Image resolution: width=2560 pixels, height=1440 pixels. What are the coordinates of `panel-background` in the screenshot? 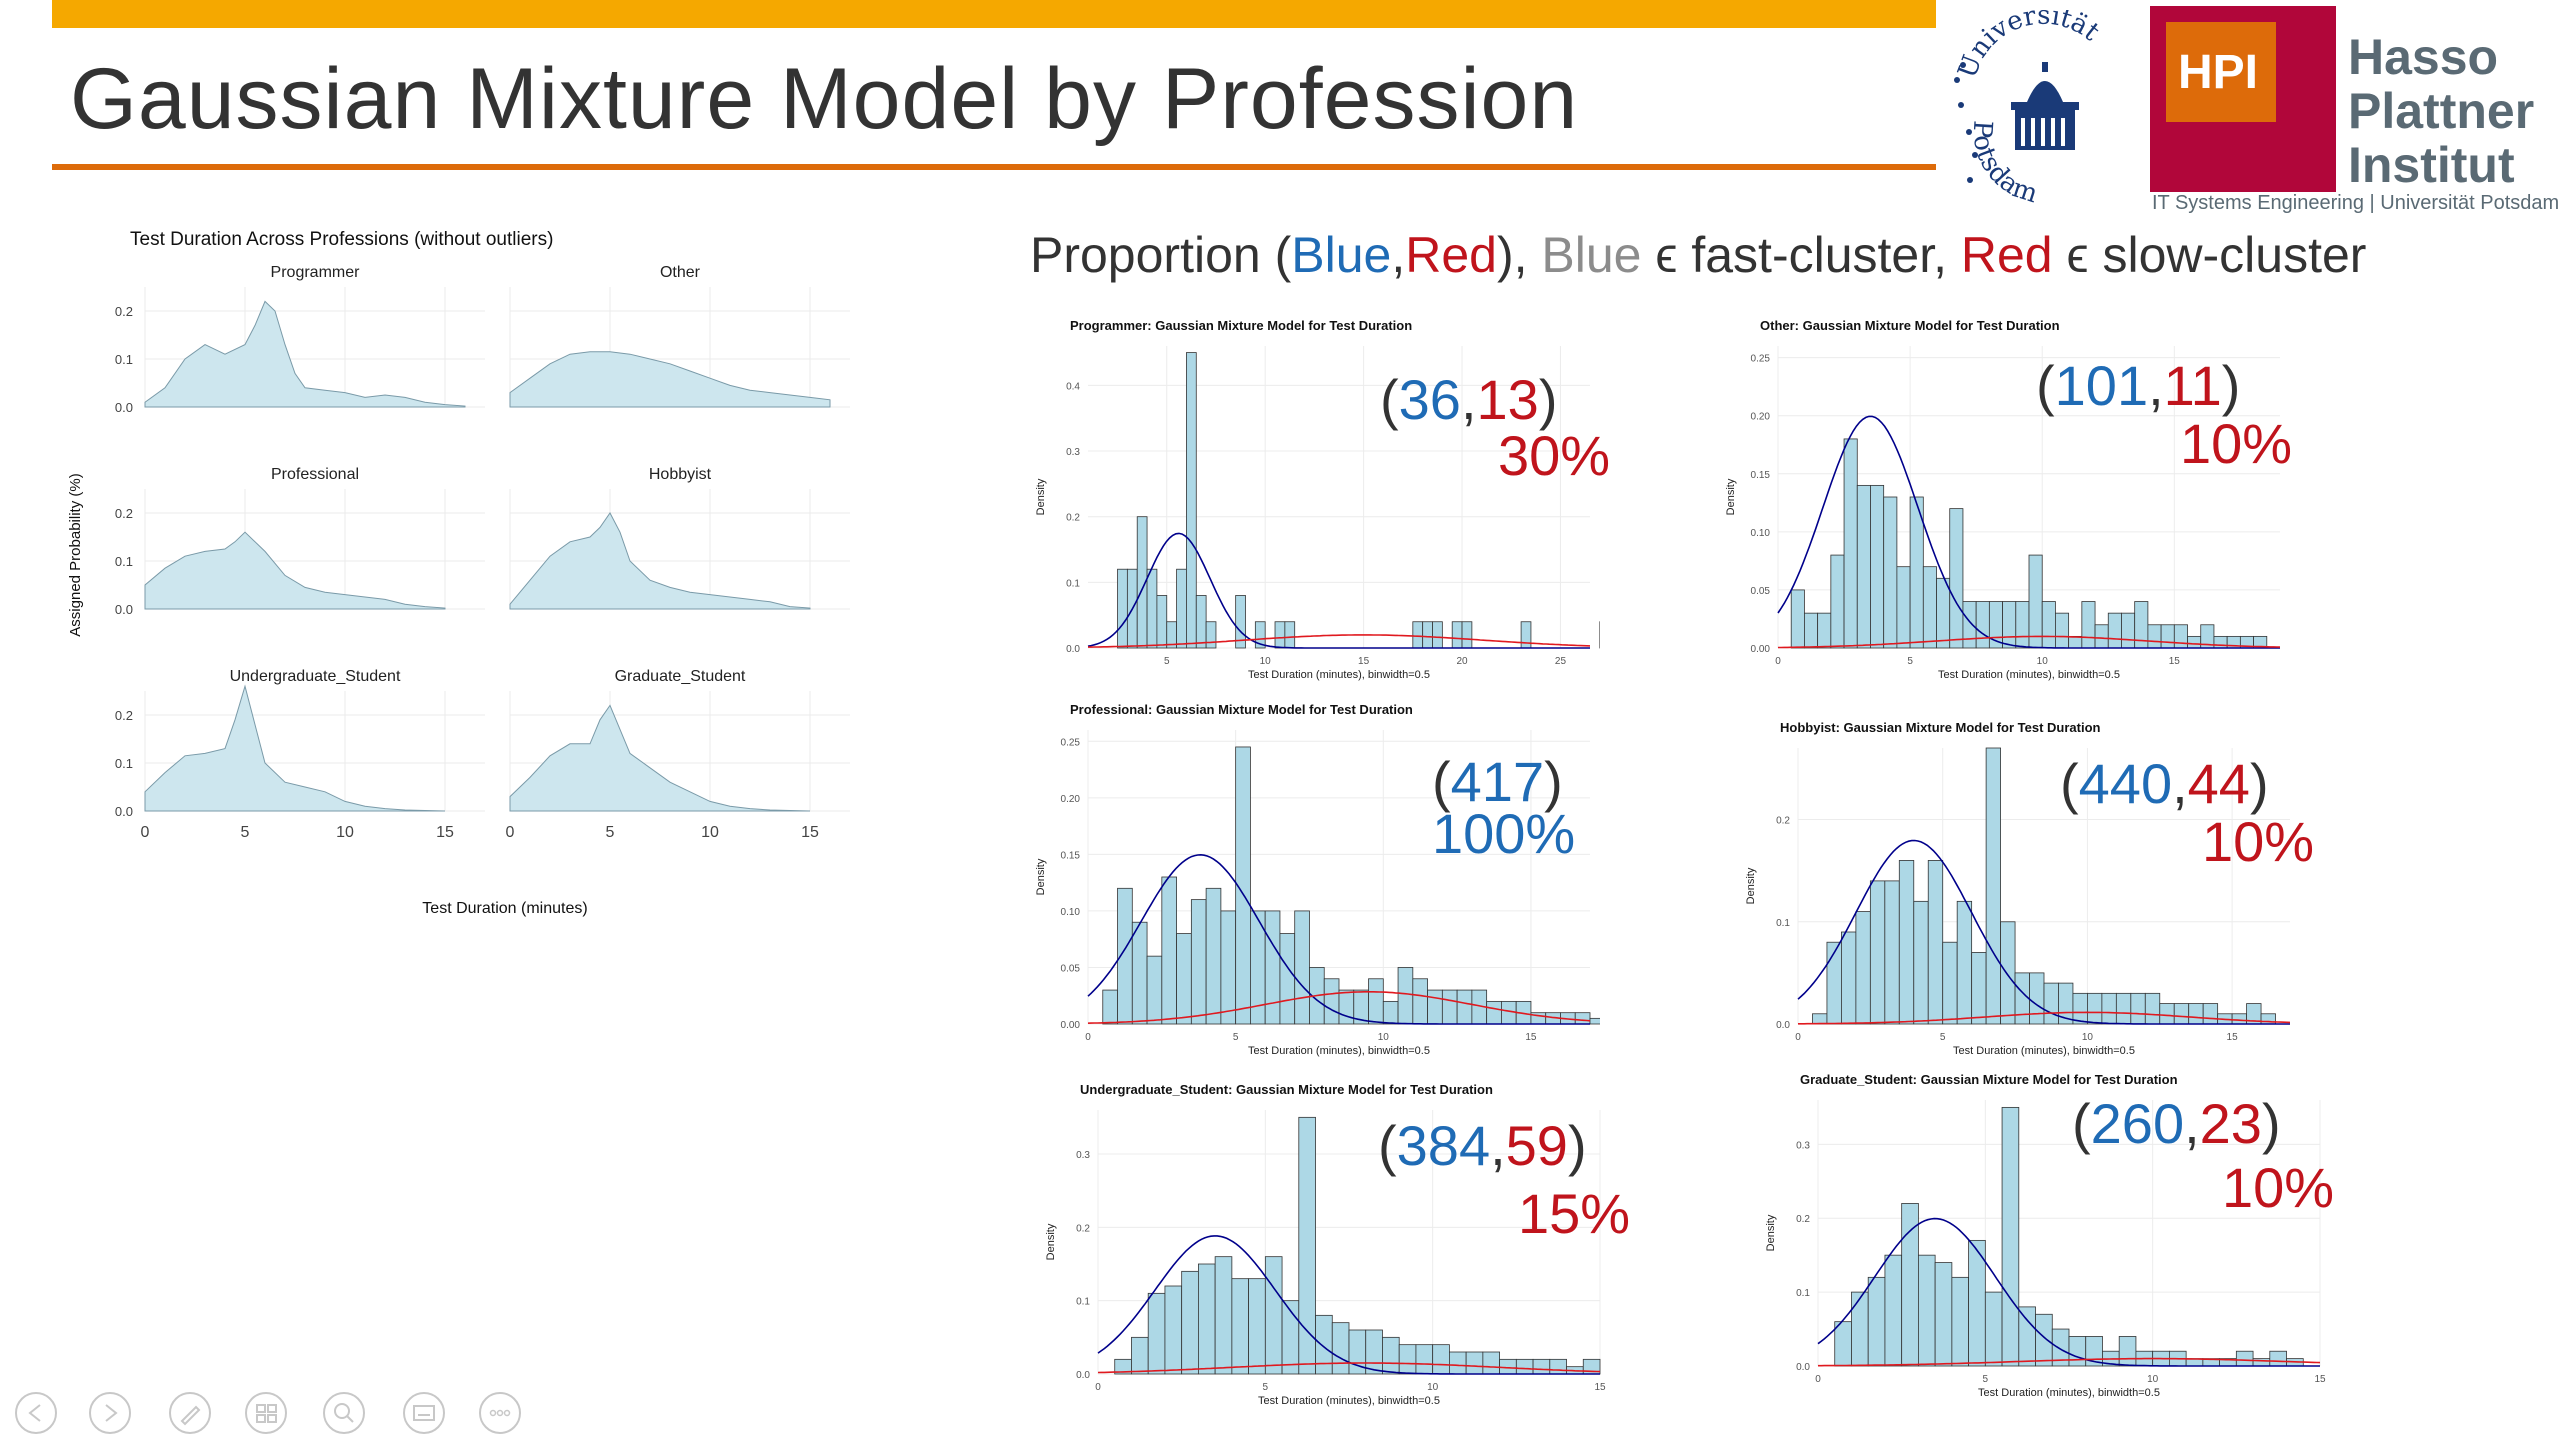 It's located at (1339, 497).